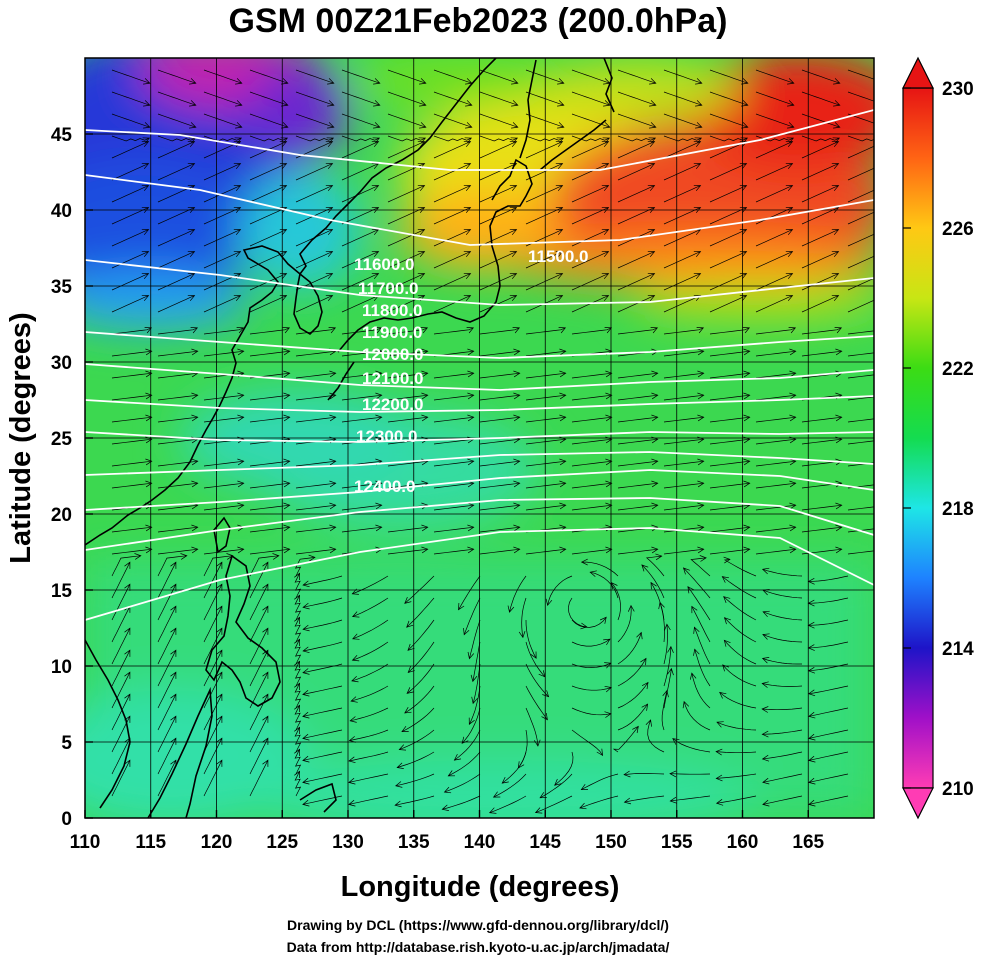 The height and width of the screenshot is (962, 982). I want to click on colorbar-max-arrow, so click(918, 72).